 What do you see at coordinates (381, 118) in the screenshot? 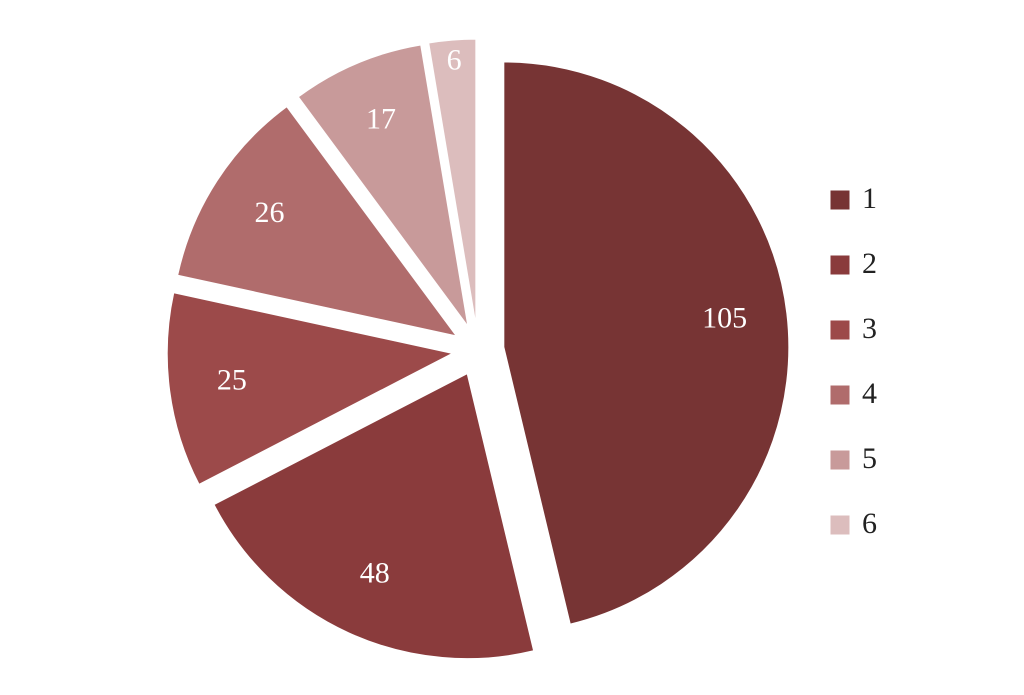
I see `slice-label: 17` at bounding box center [381, 118].